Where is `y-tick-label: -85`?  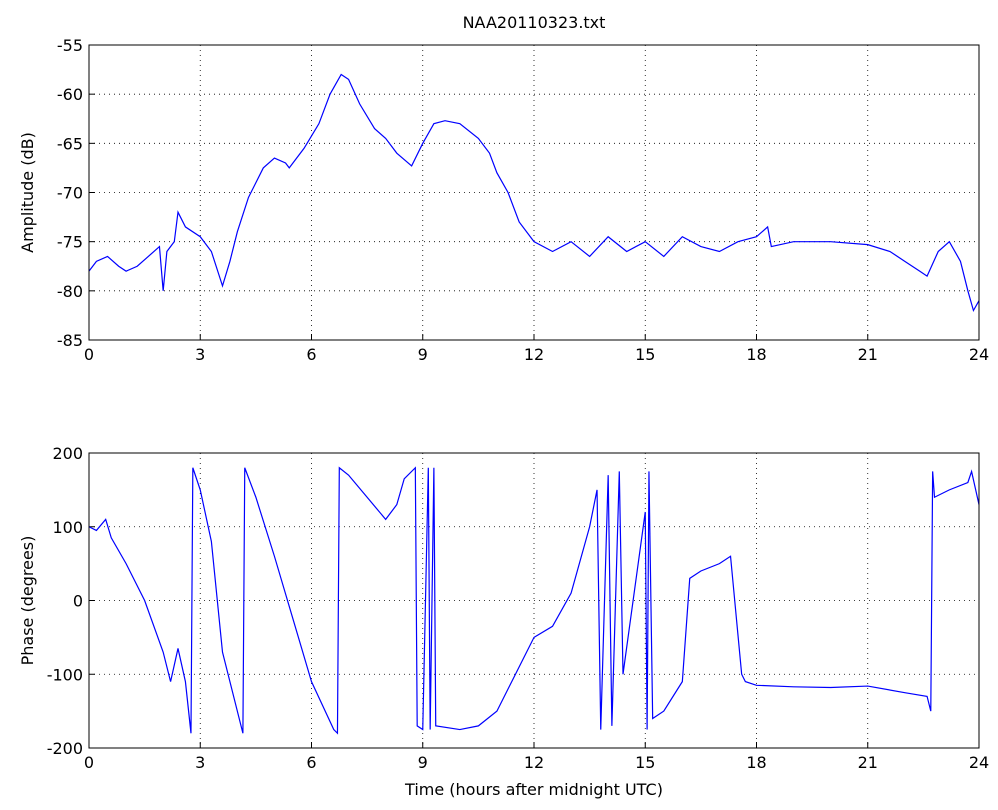
y-tick-label: -85 is located at coordinates (70, 340).